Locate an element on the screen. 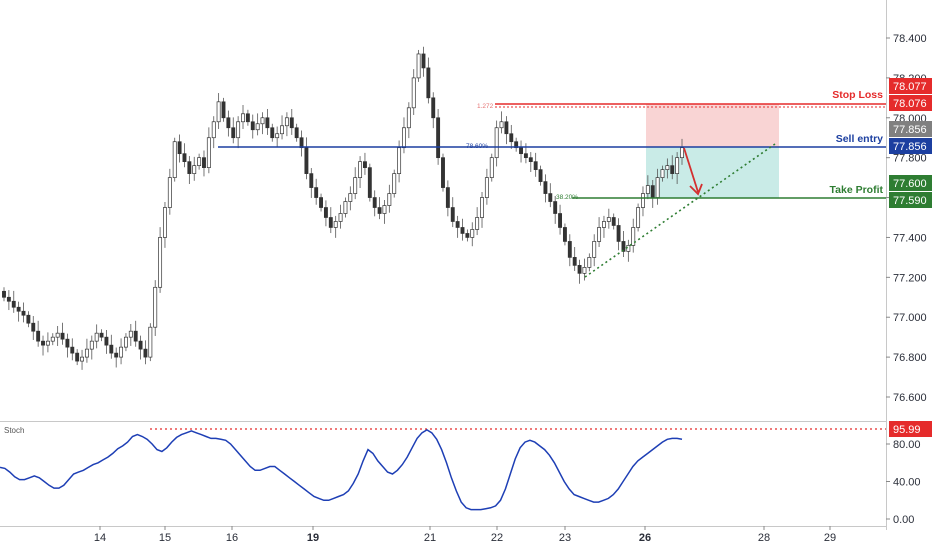 The width and height of the screenshot is (932, 550). stoch-axis: 80.00 40.00 0.00 is located at coordinates (903, 482).